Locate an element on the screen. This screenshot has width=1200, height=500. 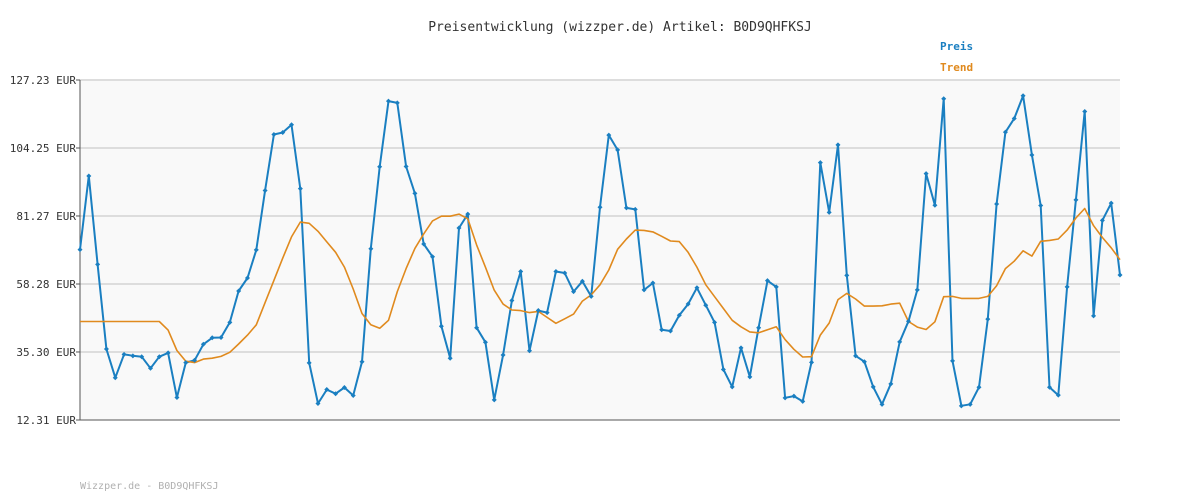
legend-entry-trend: Trend is located at coordinates (957, 67).